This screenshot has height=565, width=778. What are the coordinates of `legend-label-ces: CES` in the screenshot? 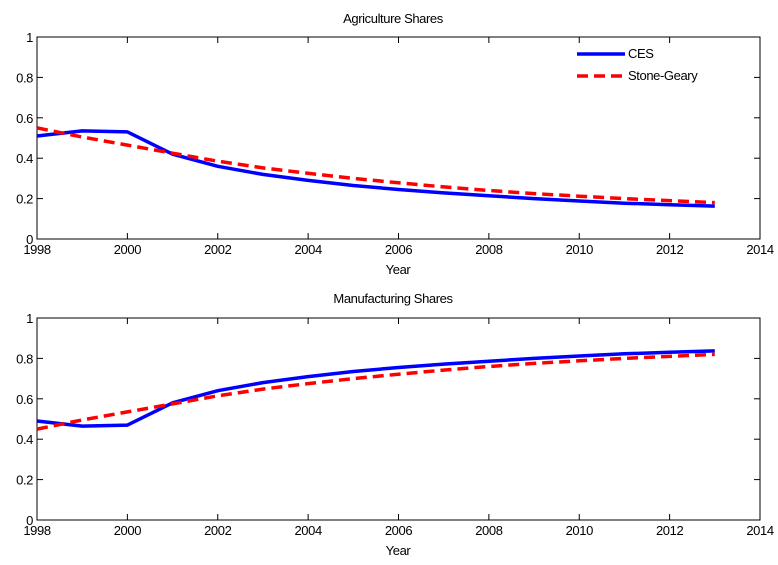 It's located at (641, 53).